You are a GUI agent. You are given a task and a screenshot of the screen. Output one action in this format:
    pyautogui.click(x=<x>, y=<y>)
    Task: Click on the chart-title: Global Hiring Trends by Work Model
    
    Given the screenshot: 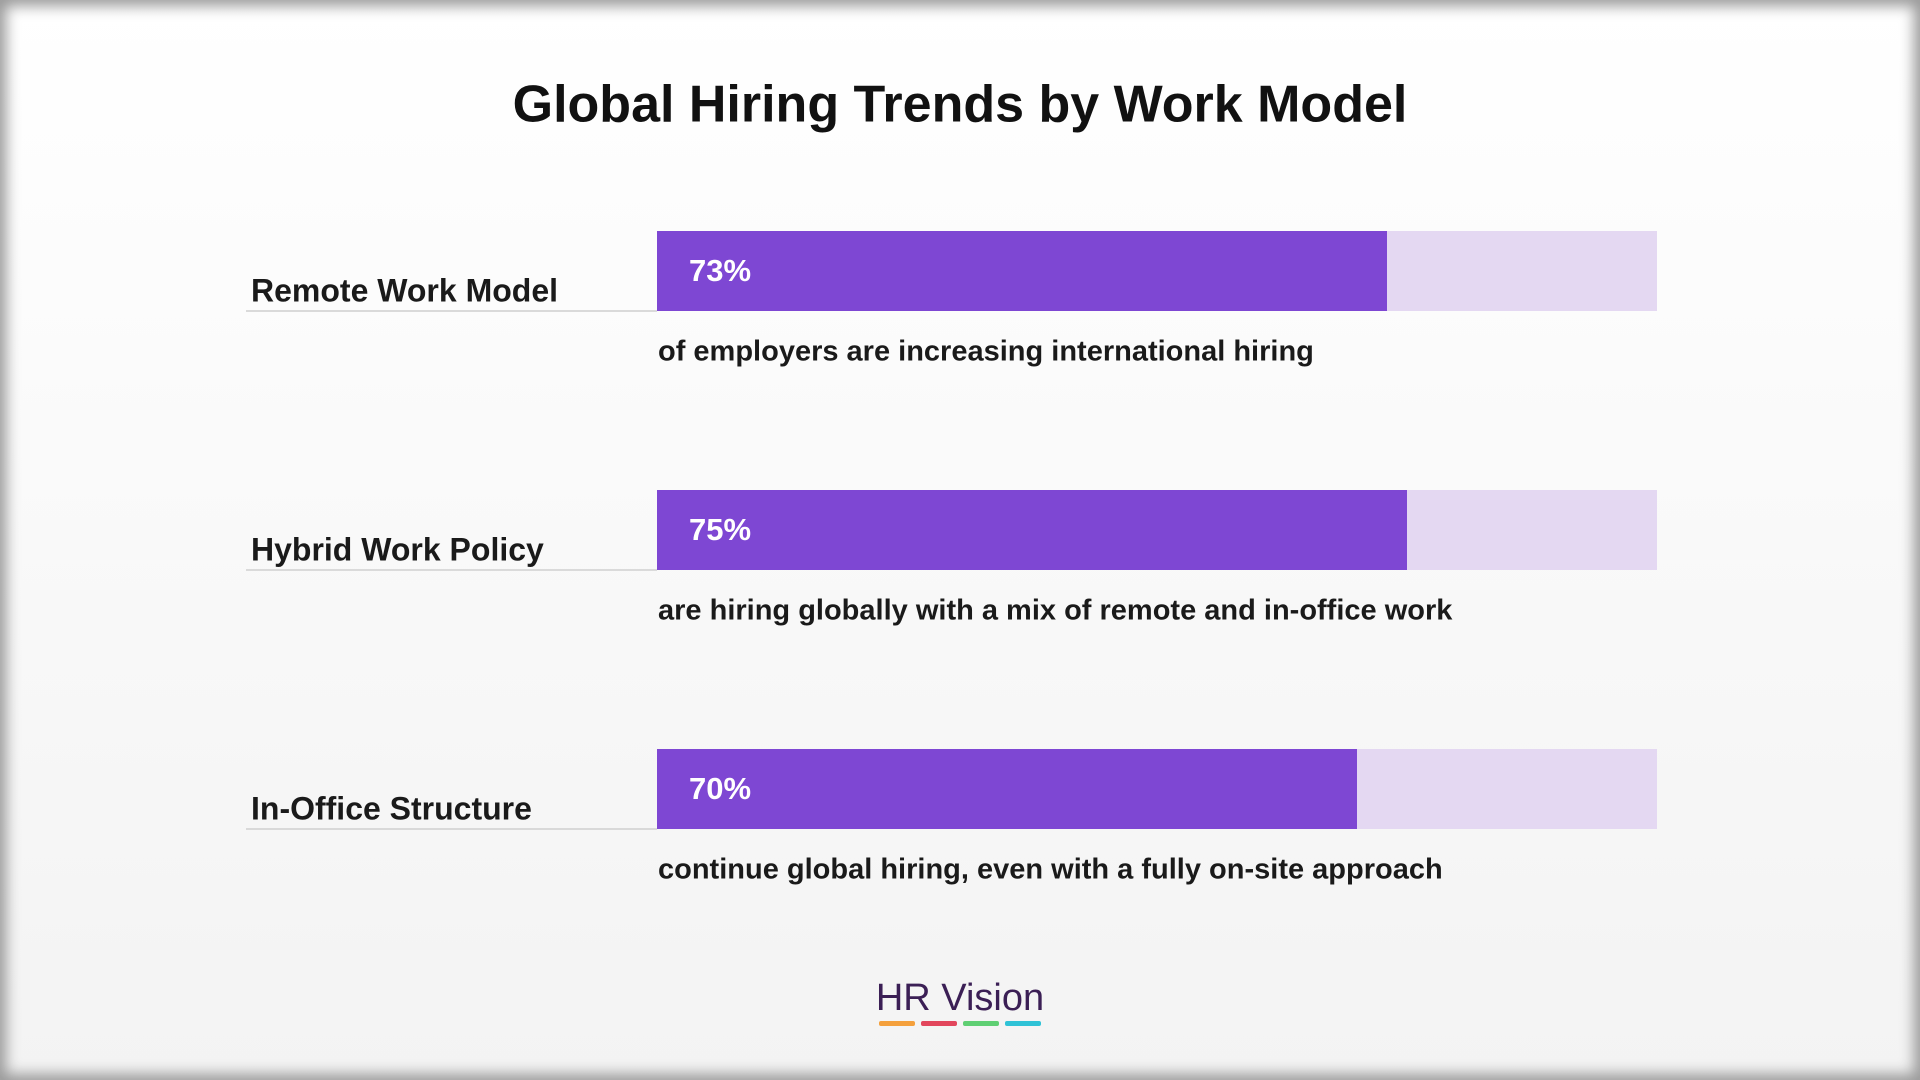 What is the action you would take?
    pyautogui.click(x=960, y=105)
    